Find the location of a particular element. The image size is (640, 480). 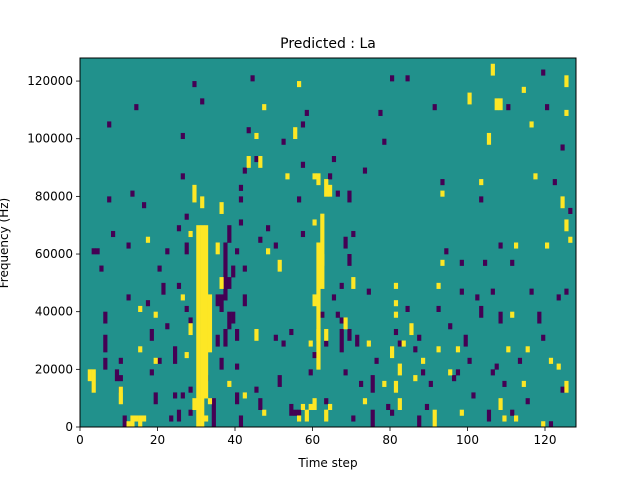

y-tick-label: 20000 is located at coordinates (54, 369).